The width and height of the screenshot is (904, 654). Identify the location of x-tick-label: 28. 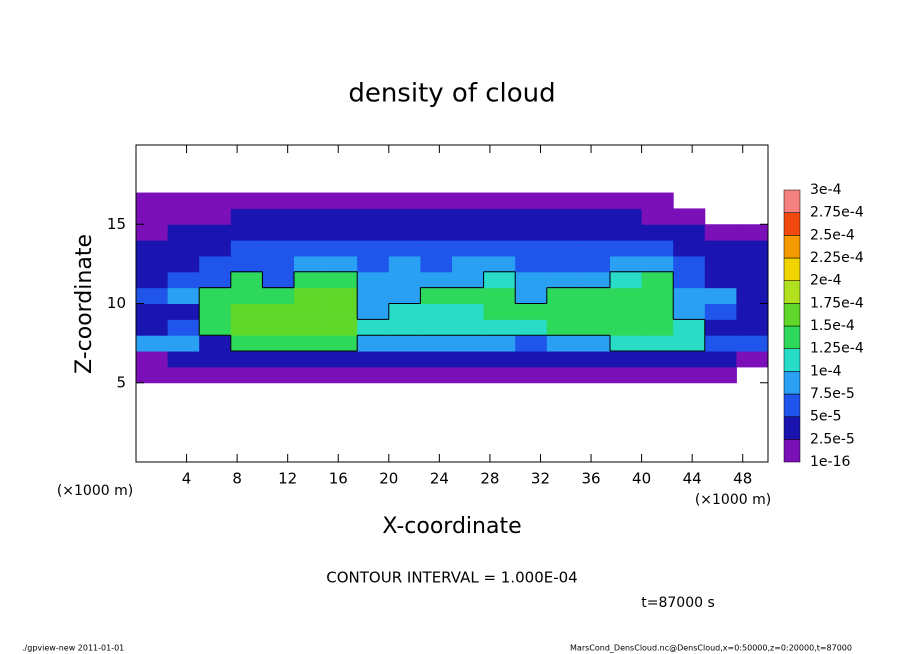
(489, 479).